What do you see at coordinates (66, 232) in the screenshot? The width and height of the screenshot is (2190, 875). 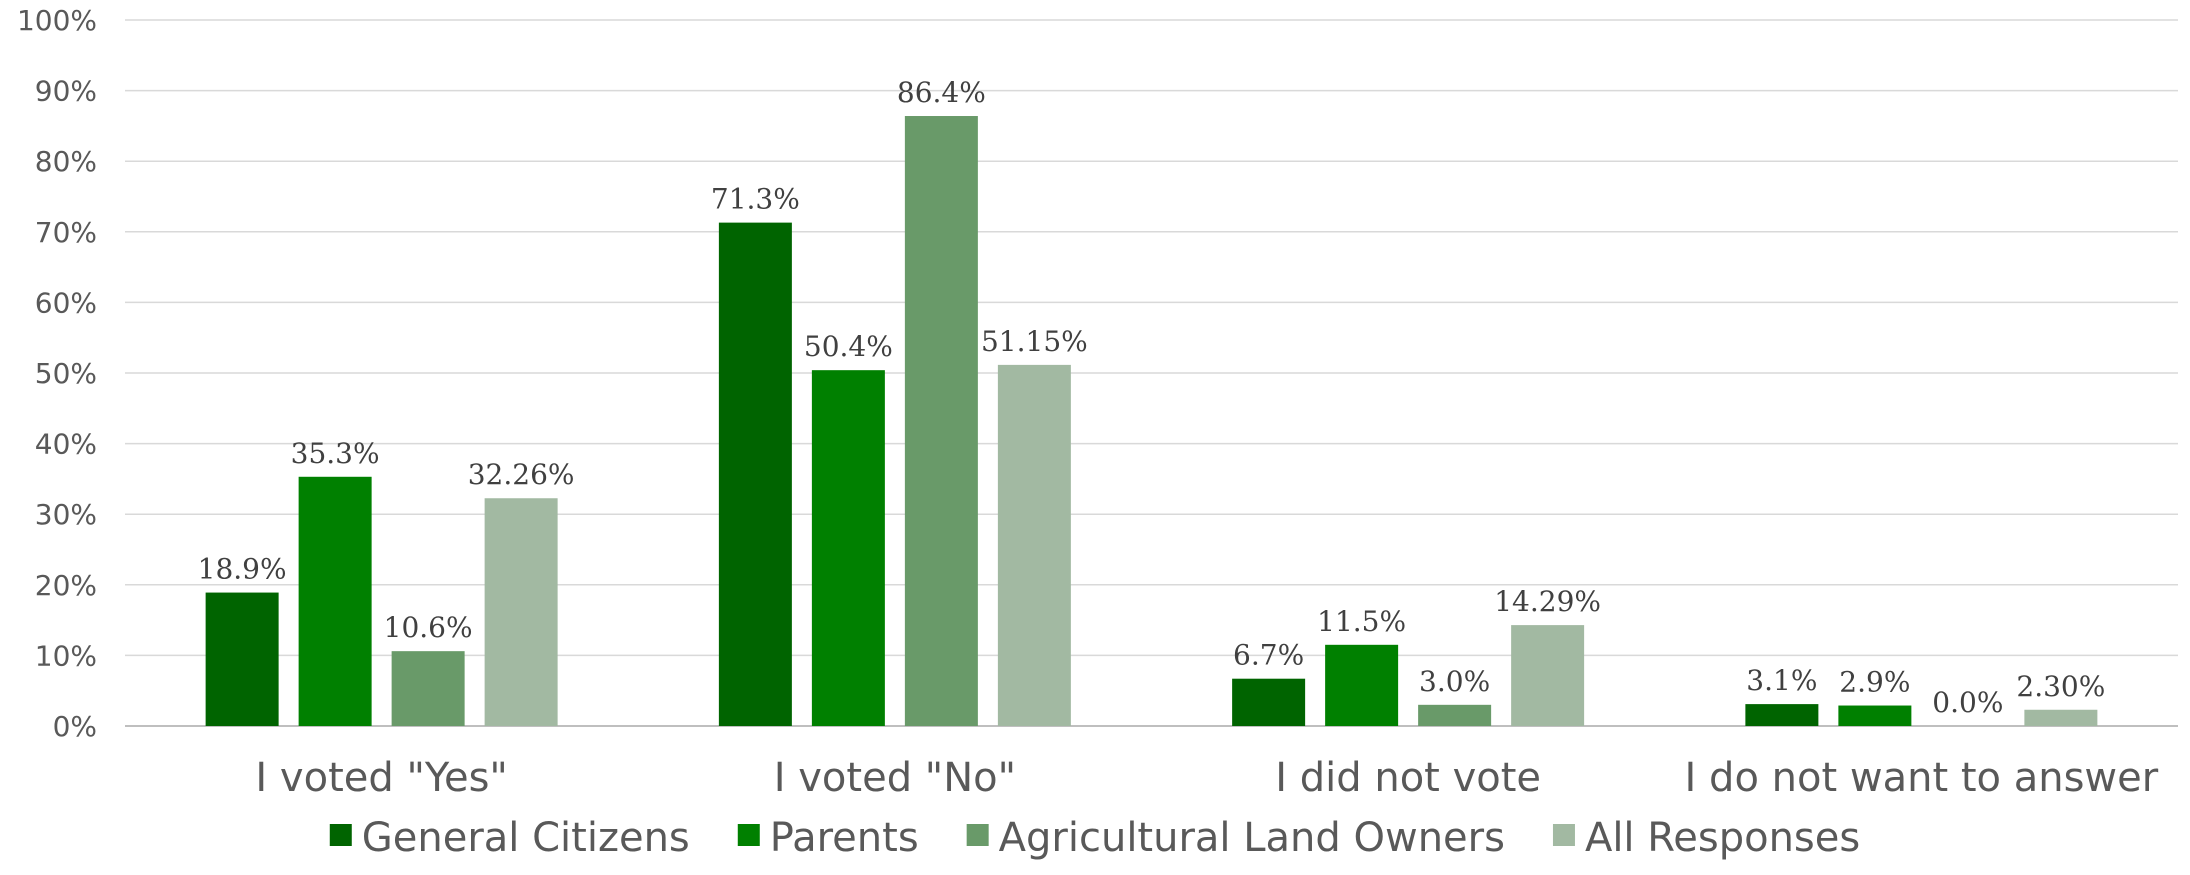 I see `y-tick-label: 70%` at bounding box center [66, 232].